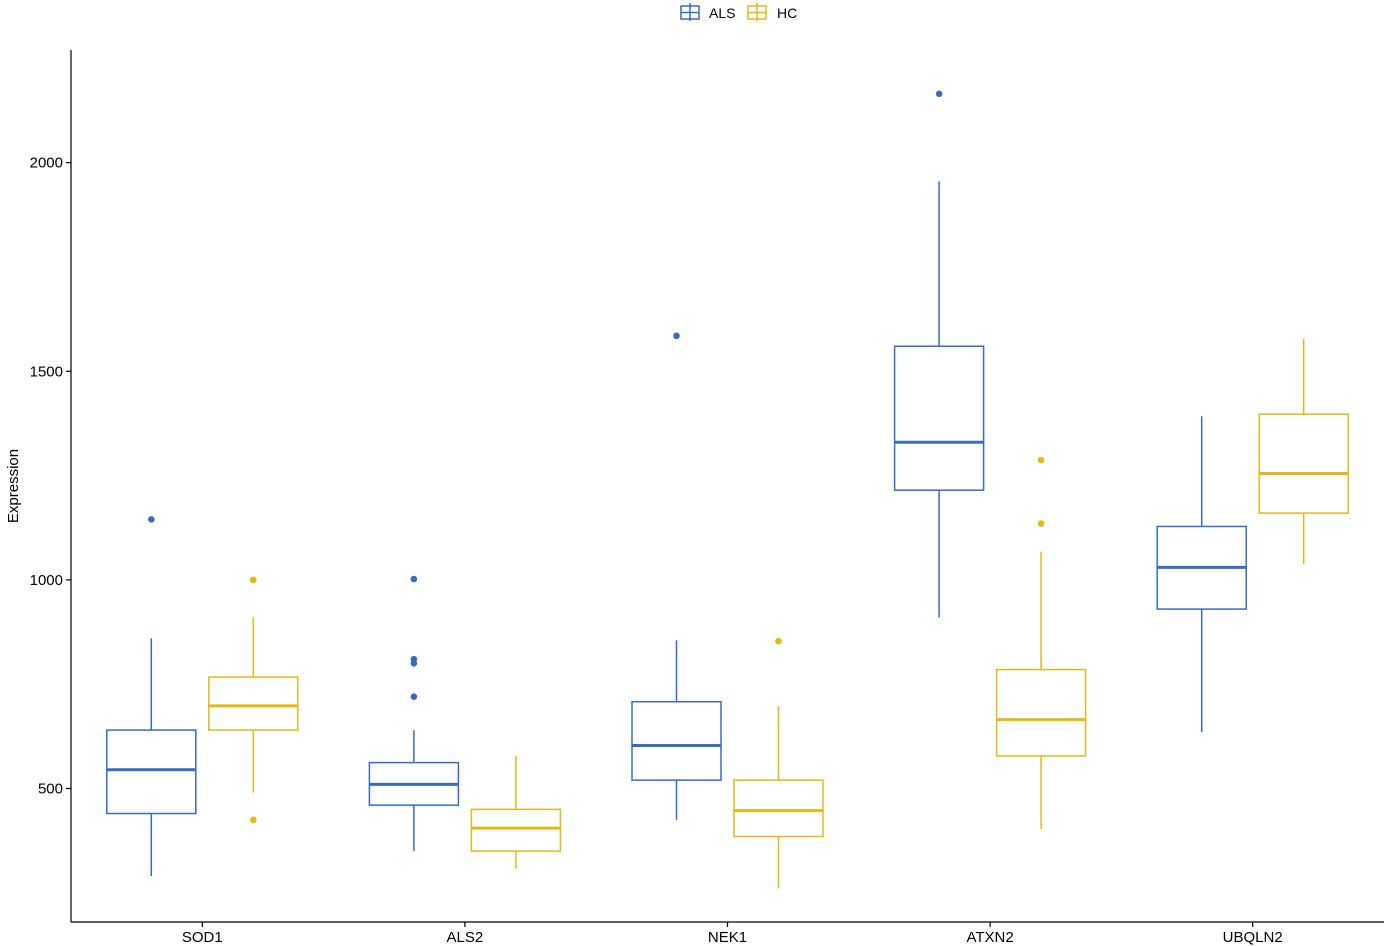 Image resolution: width=1399 pixels, height=946 pixels. I want to click on box-hc-ubqln2, so click(1303, 451).